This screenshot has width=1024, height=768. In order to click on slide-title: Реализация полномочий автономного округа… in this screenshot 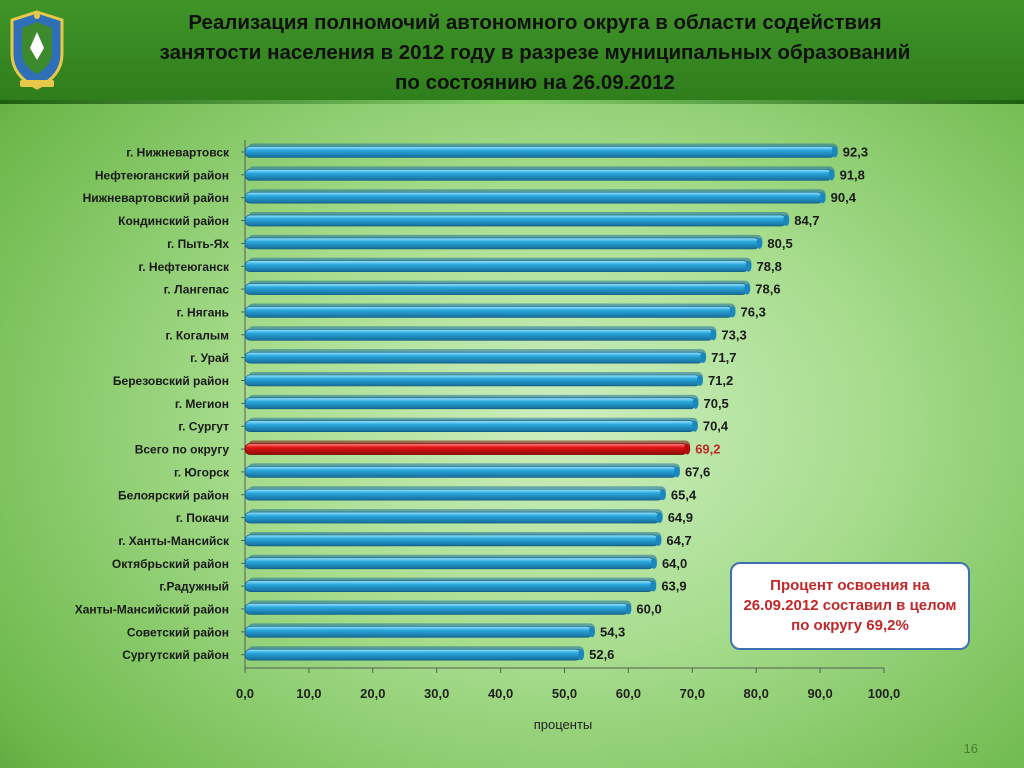, I will do `click(535, 53)`.